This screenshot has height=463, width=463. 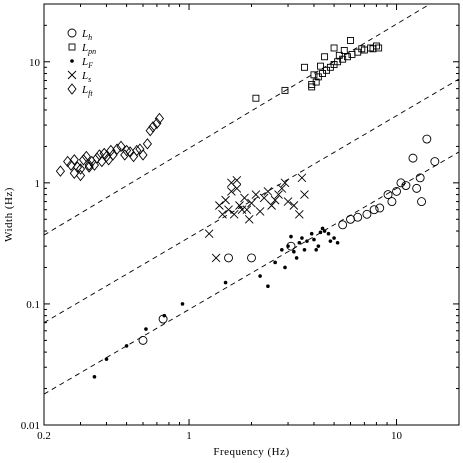 What do you see at coordinates (30, 426) in the screenshot?
I see `y-tick-label: 0.01` at bounding box center [30, 426].